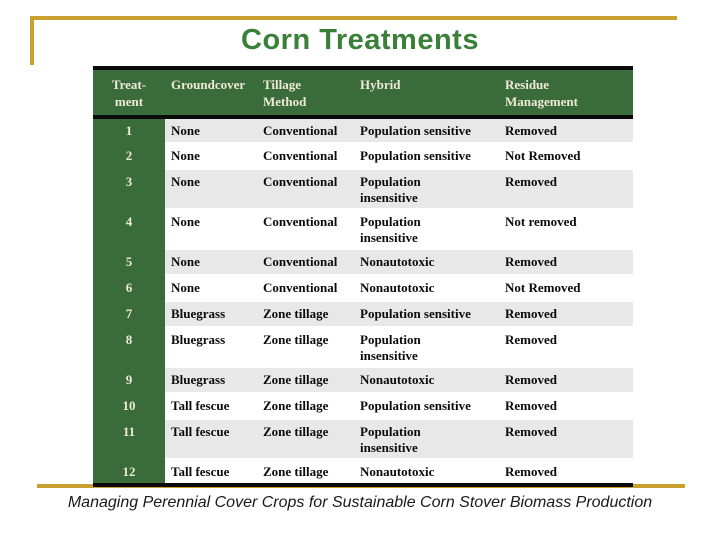 The image size is (720, 540). I want to click on cell-residue: Not removed, so click(566, 229).